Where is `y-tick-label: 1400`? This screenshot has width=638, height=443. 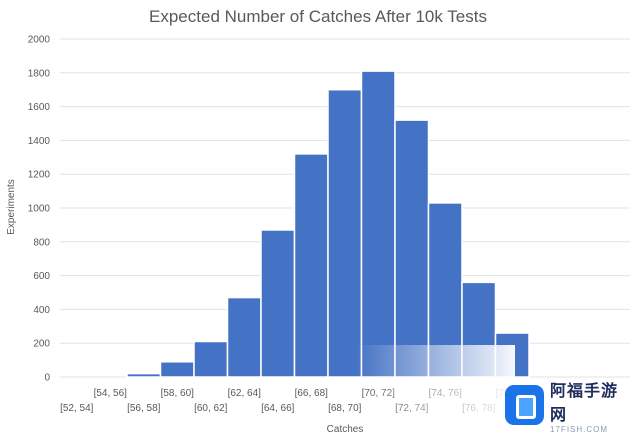 y-tick-label: 1400 is located at coordinates (39, 141).